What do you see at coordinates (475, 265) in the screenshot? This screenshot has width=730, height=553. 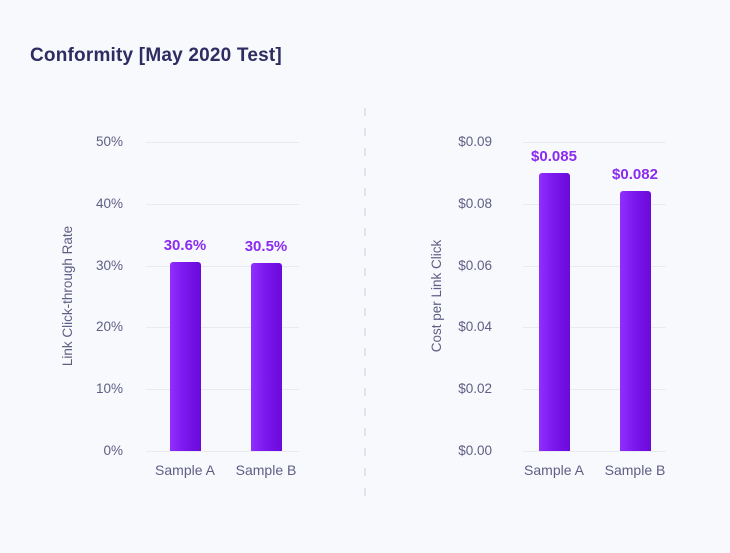 I see `y-tick-label: $0.06` at bounding box center [475, 265].